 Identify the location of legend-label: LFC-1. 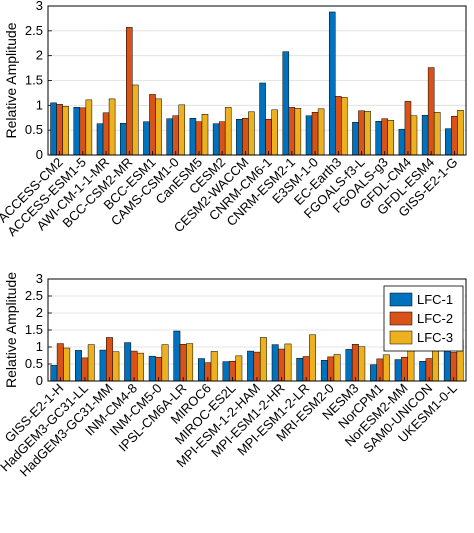
(435, 299).